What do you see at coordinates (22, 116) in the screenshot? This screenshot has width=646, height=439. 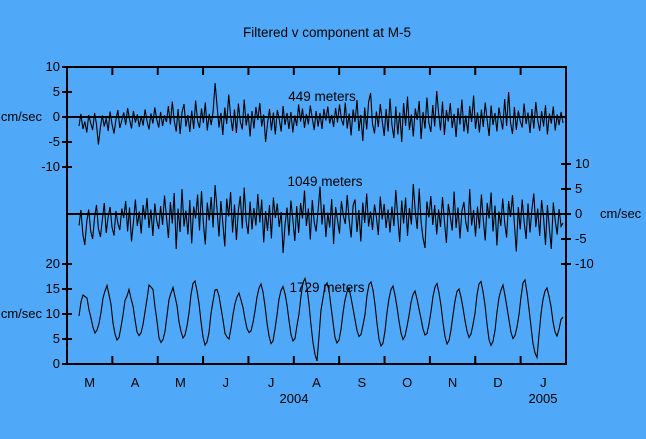 I see `y-axis-unit-449m: cm/sec` at bounding box center [22, 116].